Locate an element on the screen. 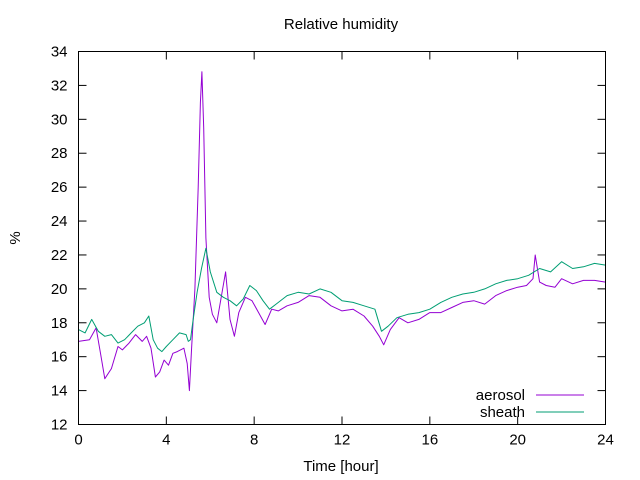 This screenshot has height=480, width=640. legend-label-aerosol: aerosol is located at coordinates (500, 395).